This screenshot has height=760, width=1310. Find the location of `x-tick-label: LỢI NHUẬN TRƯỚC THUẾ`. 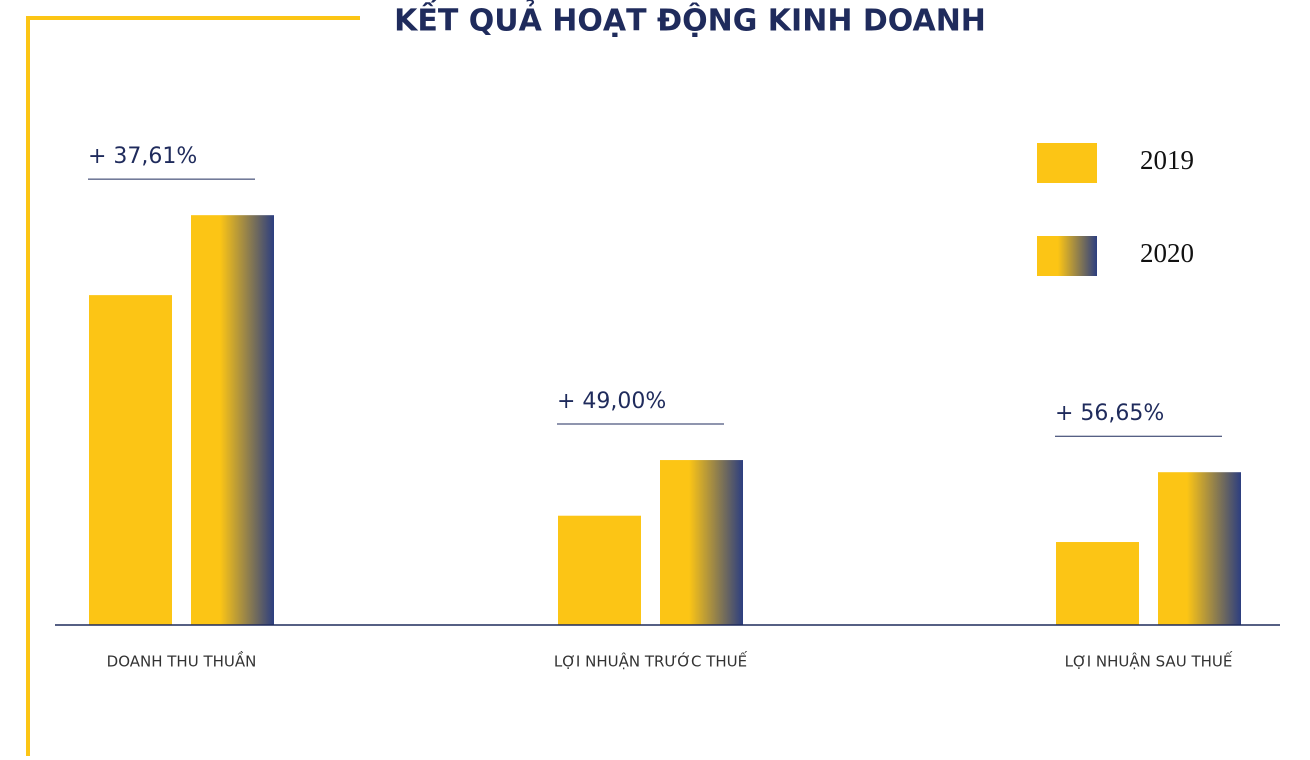

x-tick-label: LỢI NHUẬN TRƯỚC THUẾ is located at coordinates (651, 660).